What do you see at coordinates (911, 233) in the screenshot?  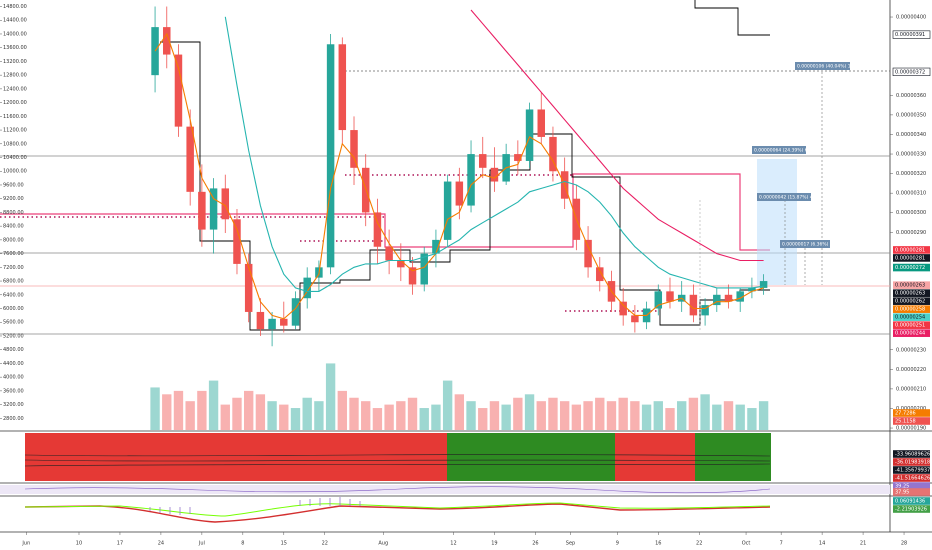 I see `y2-tick-label: 0.00000290` at bounding box center [911, 233].